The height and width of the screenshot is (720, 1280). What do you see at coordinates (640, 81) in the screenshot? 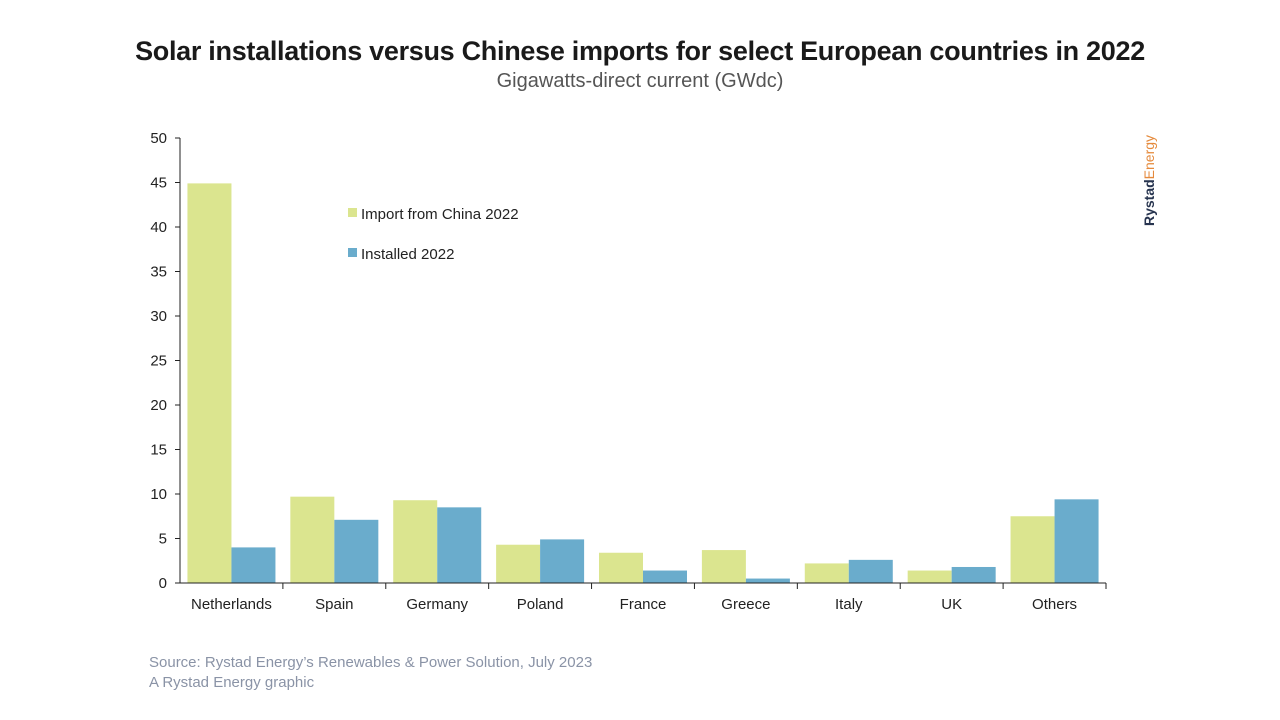
I see `chart-subtitle: Gigawatts-direct current (GWdc)` at bounding box center [640, 81].